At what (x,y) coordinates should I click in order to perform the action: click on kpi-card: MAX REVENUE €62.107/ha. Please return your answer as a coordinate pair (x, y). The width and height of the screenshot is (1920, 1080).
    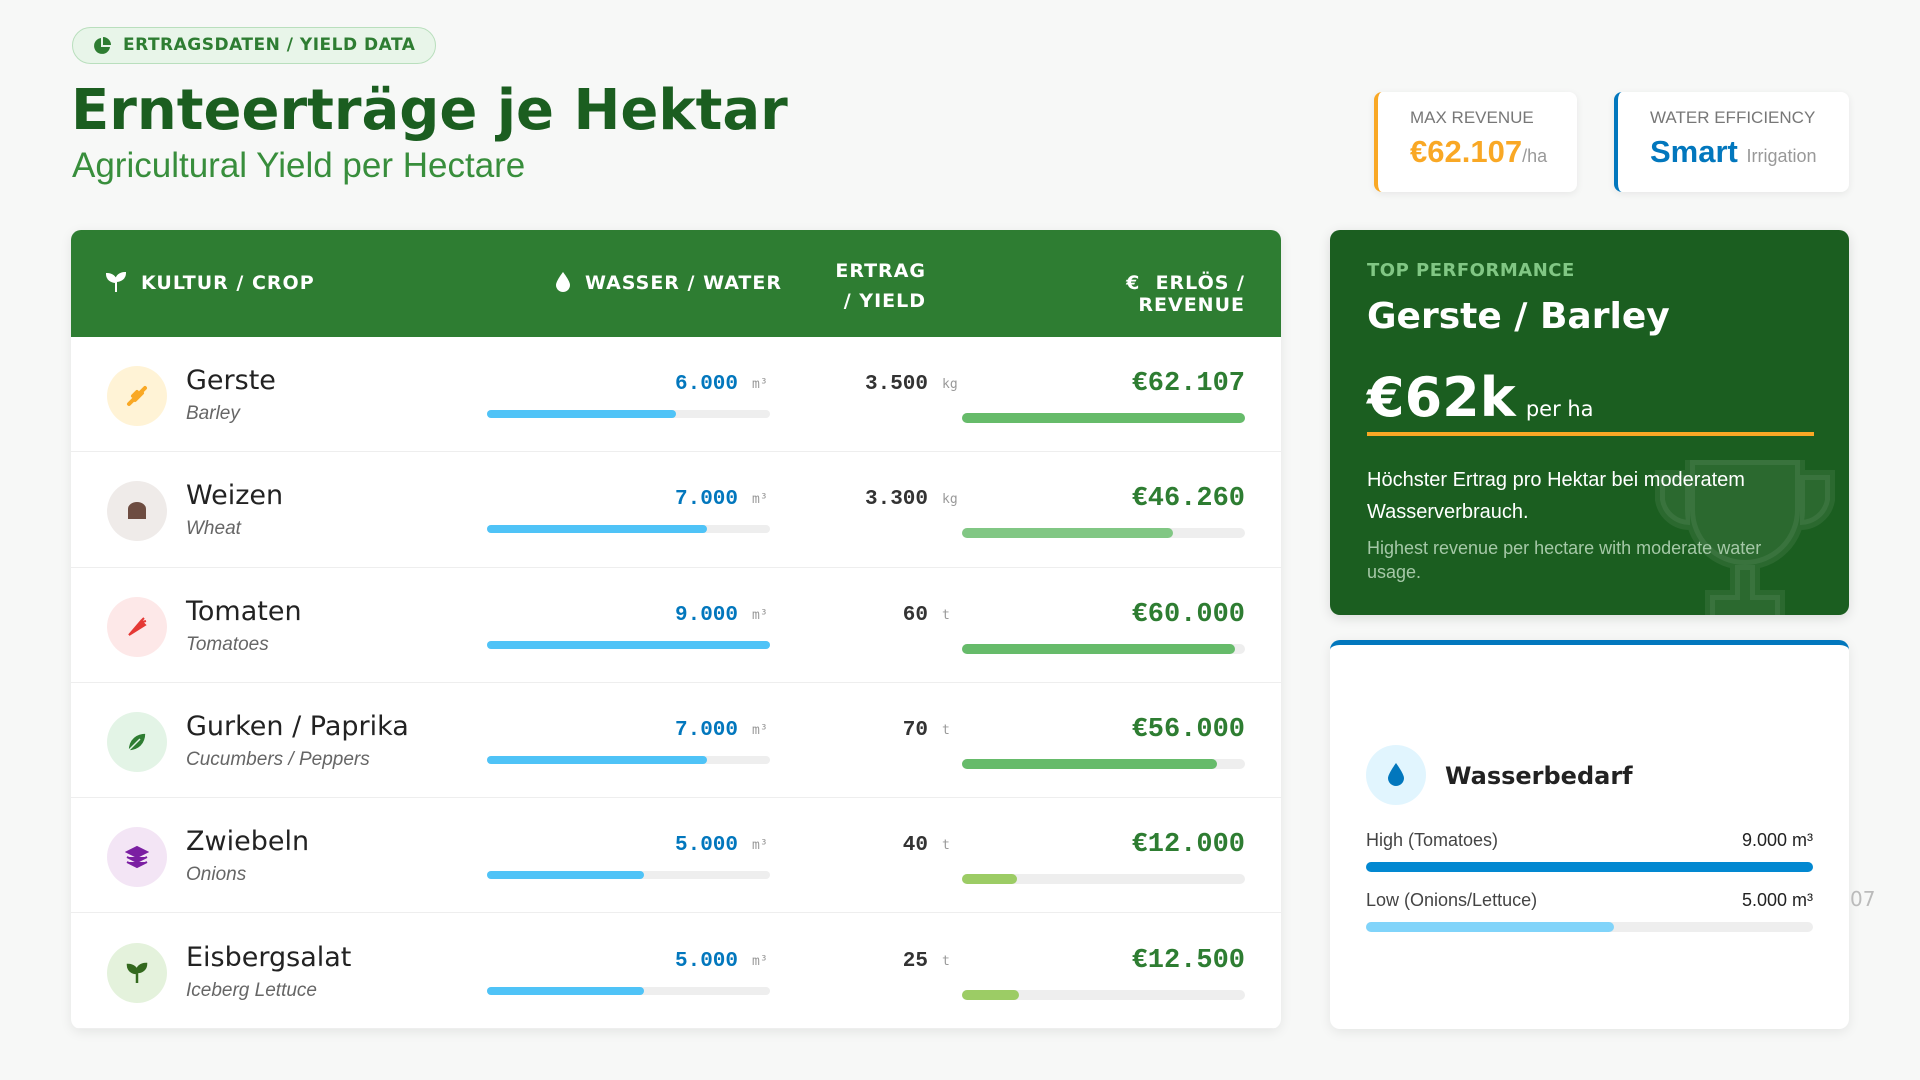
    Looking at the image, I should click on (1475, 142).